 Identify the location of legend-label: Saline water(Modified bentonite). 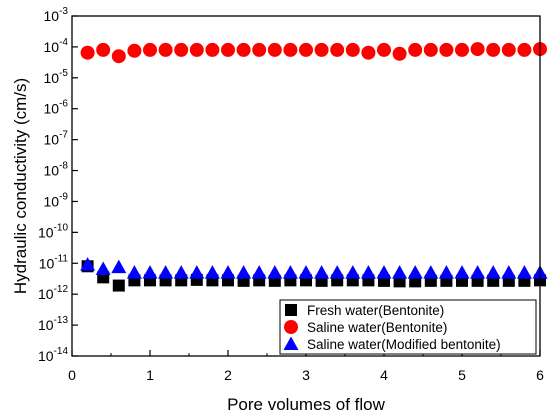
(404, 344).